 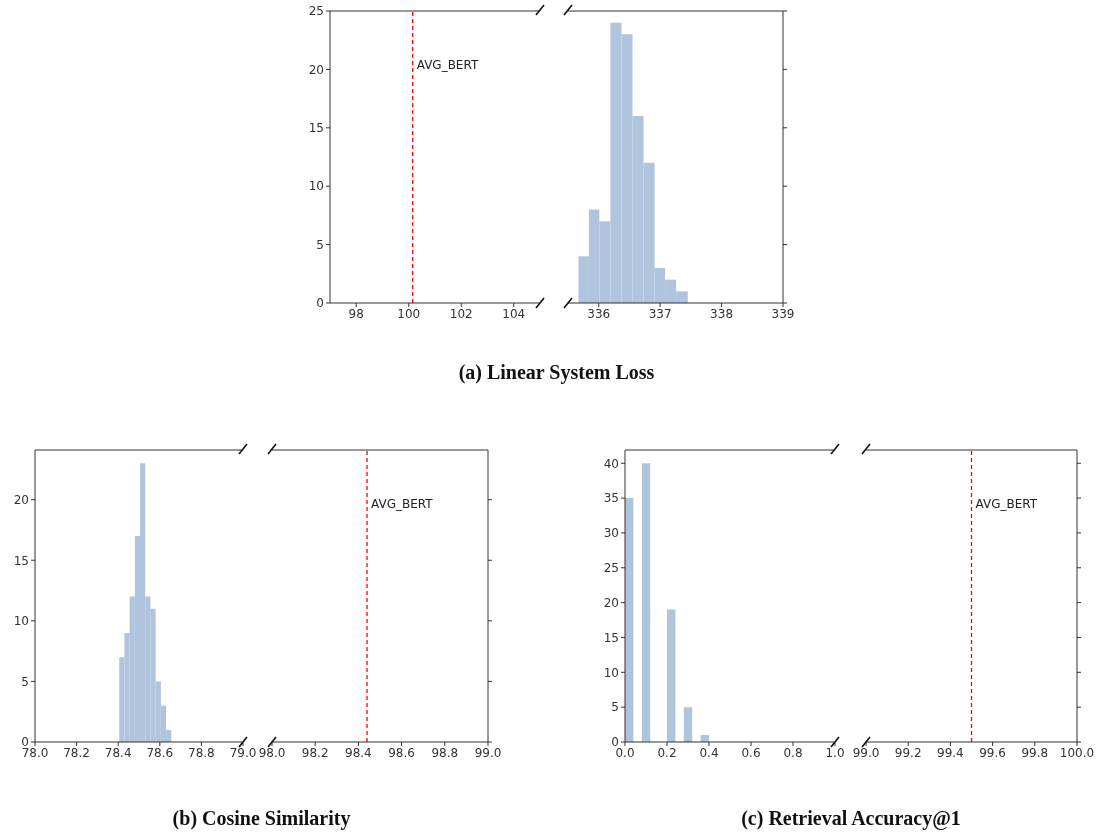 I want to click on x-tick-label: 102, so click(x=461, y=313).